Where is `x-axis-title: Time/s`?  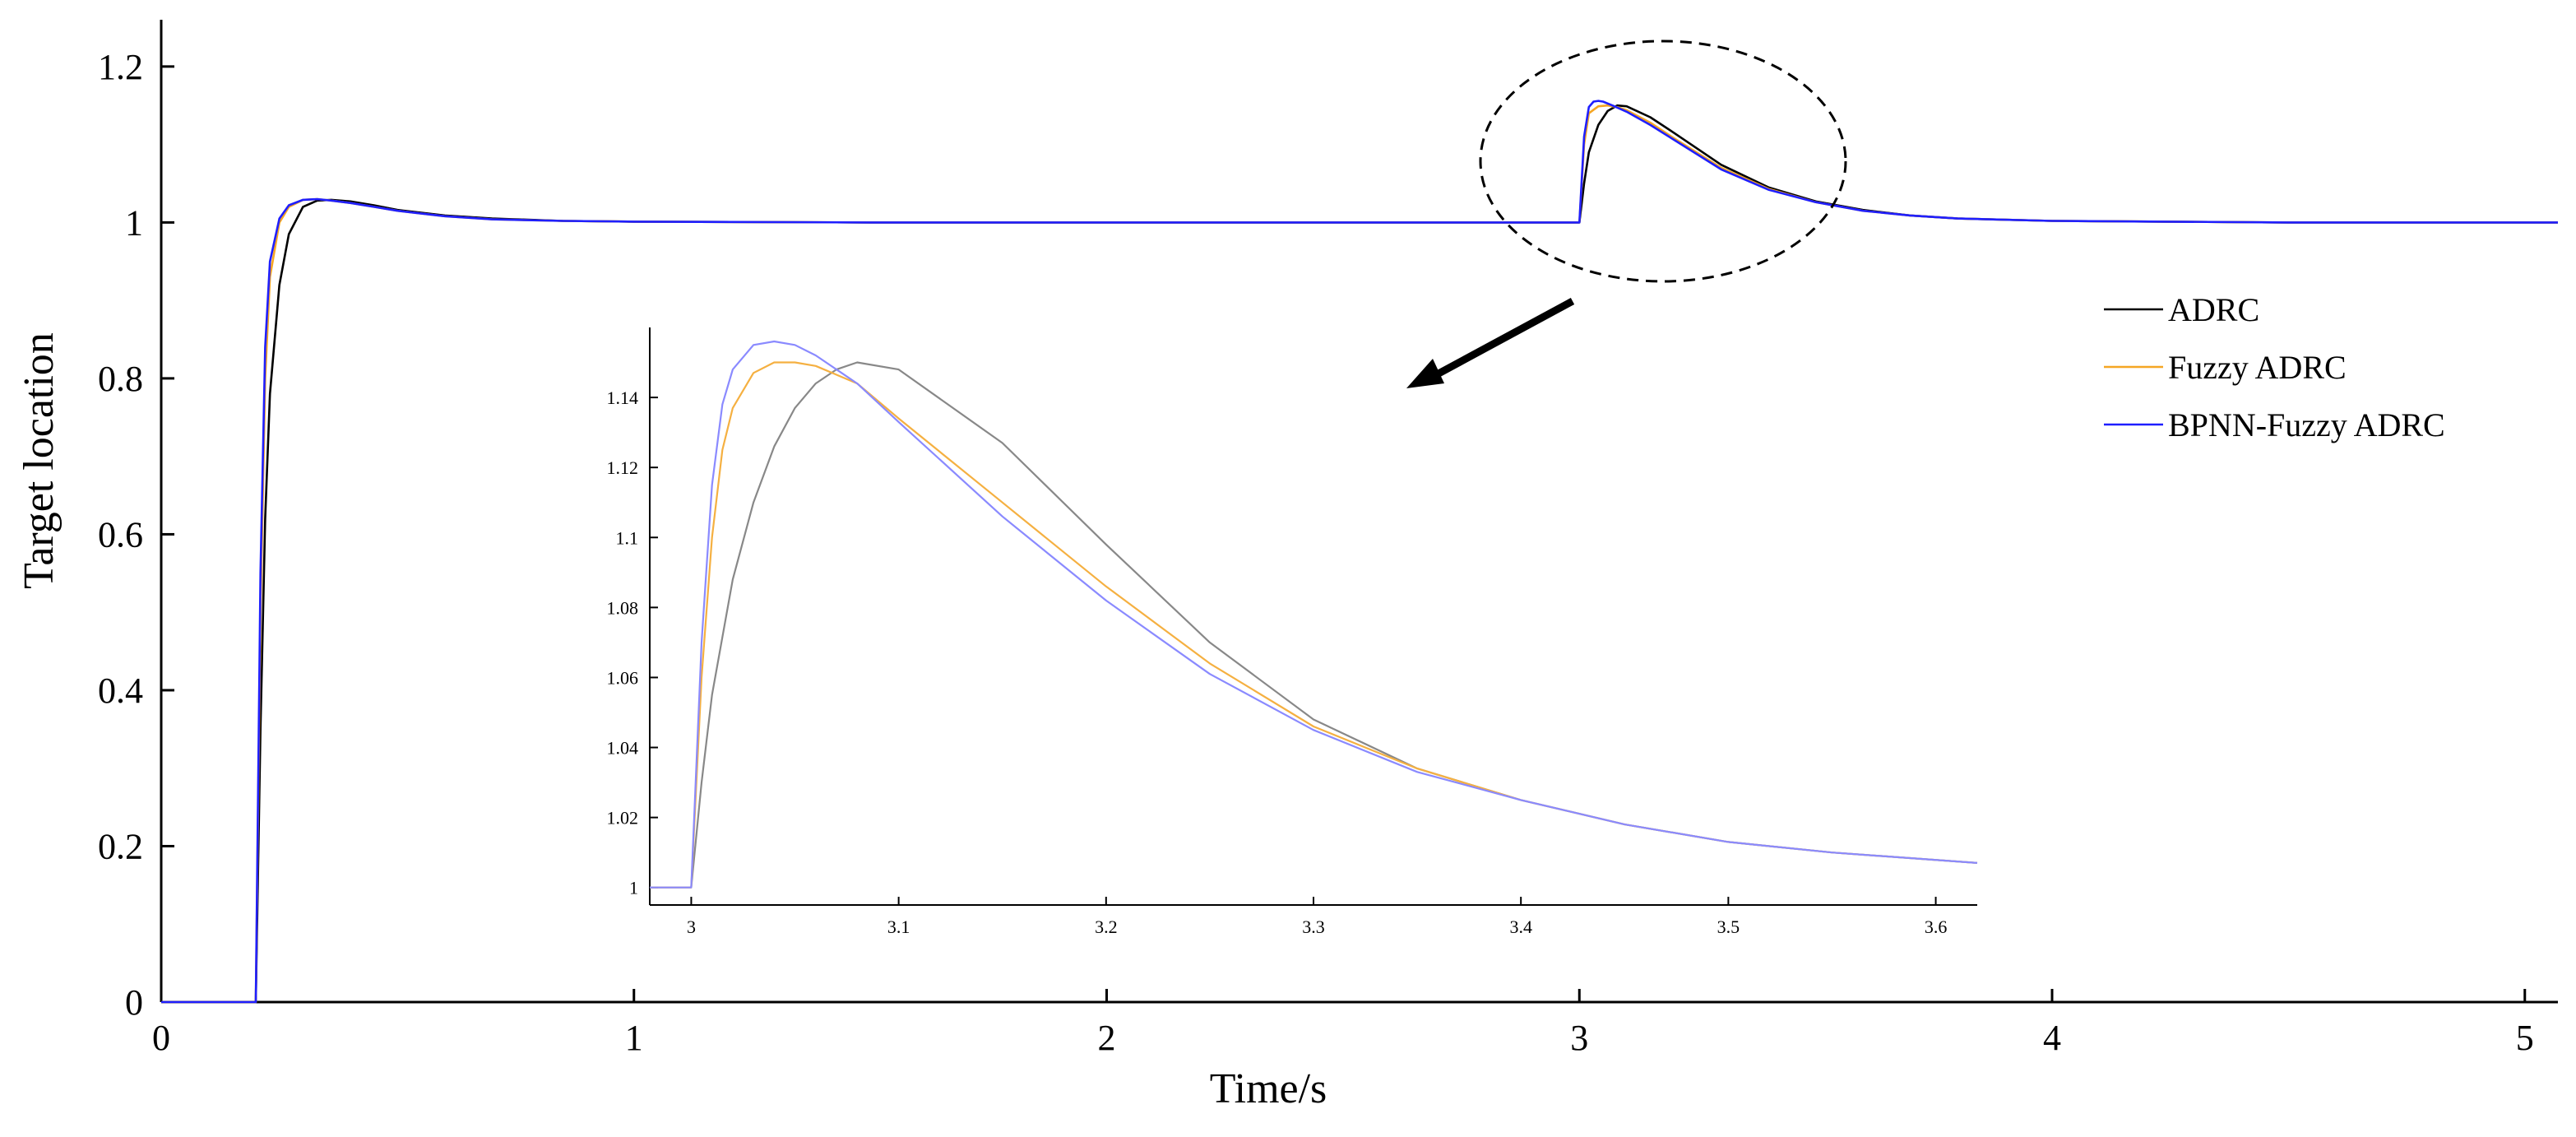
x-axis-title: Time/s is located at coordinates (1269, 1088).